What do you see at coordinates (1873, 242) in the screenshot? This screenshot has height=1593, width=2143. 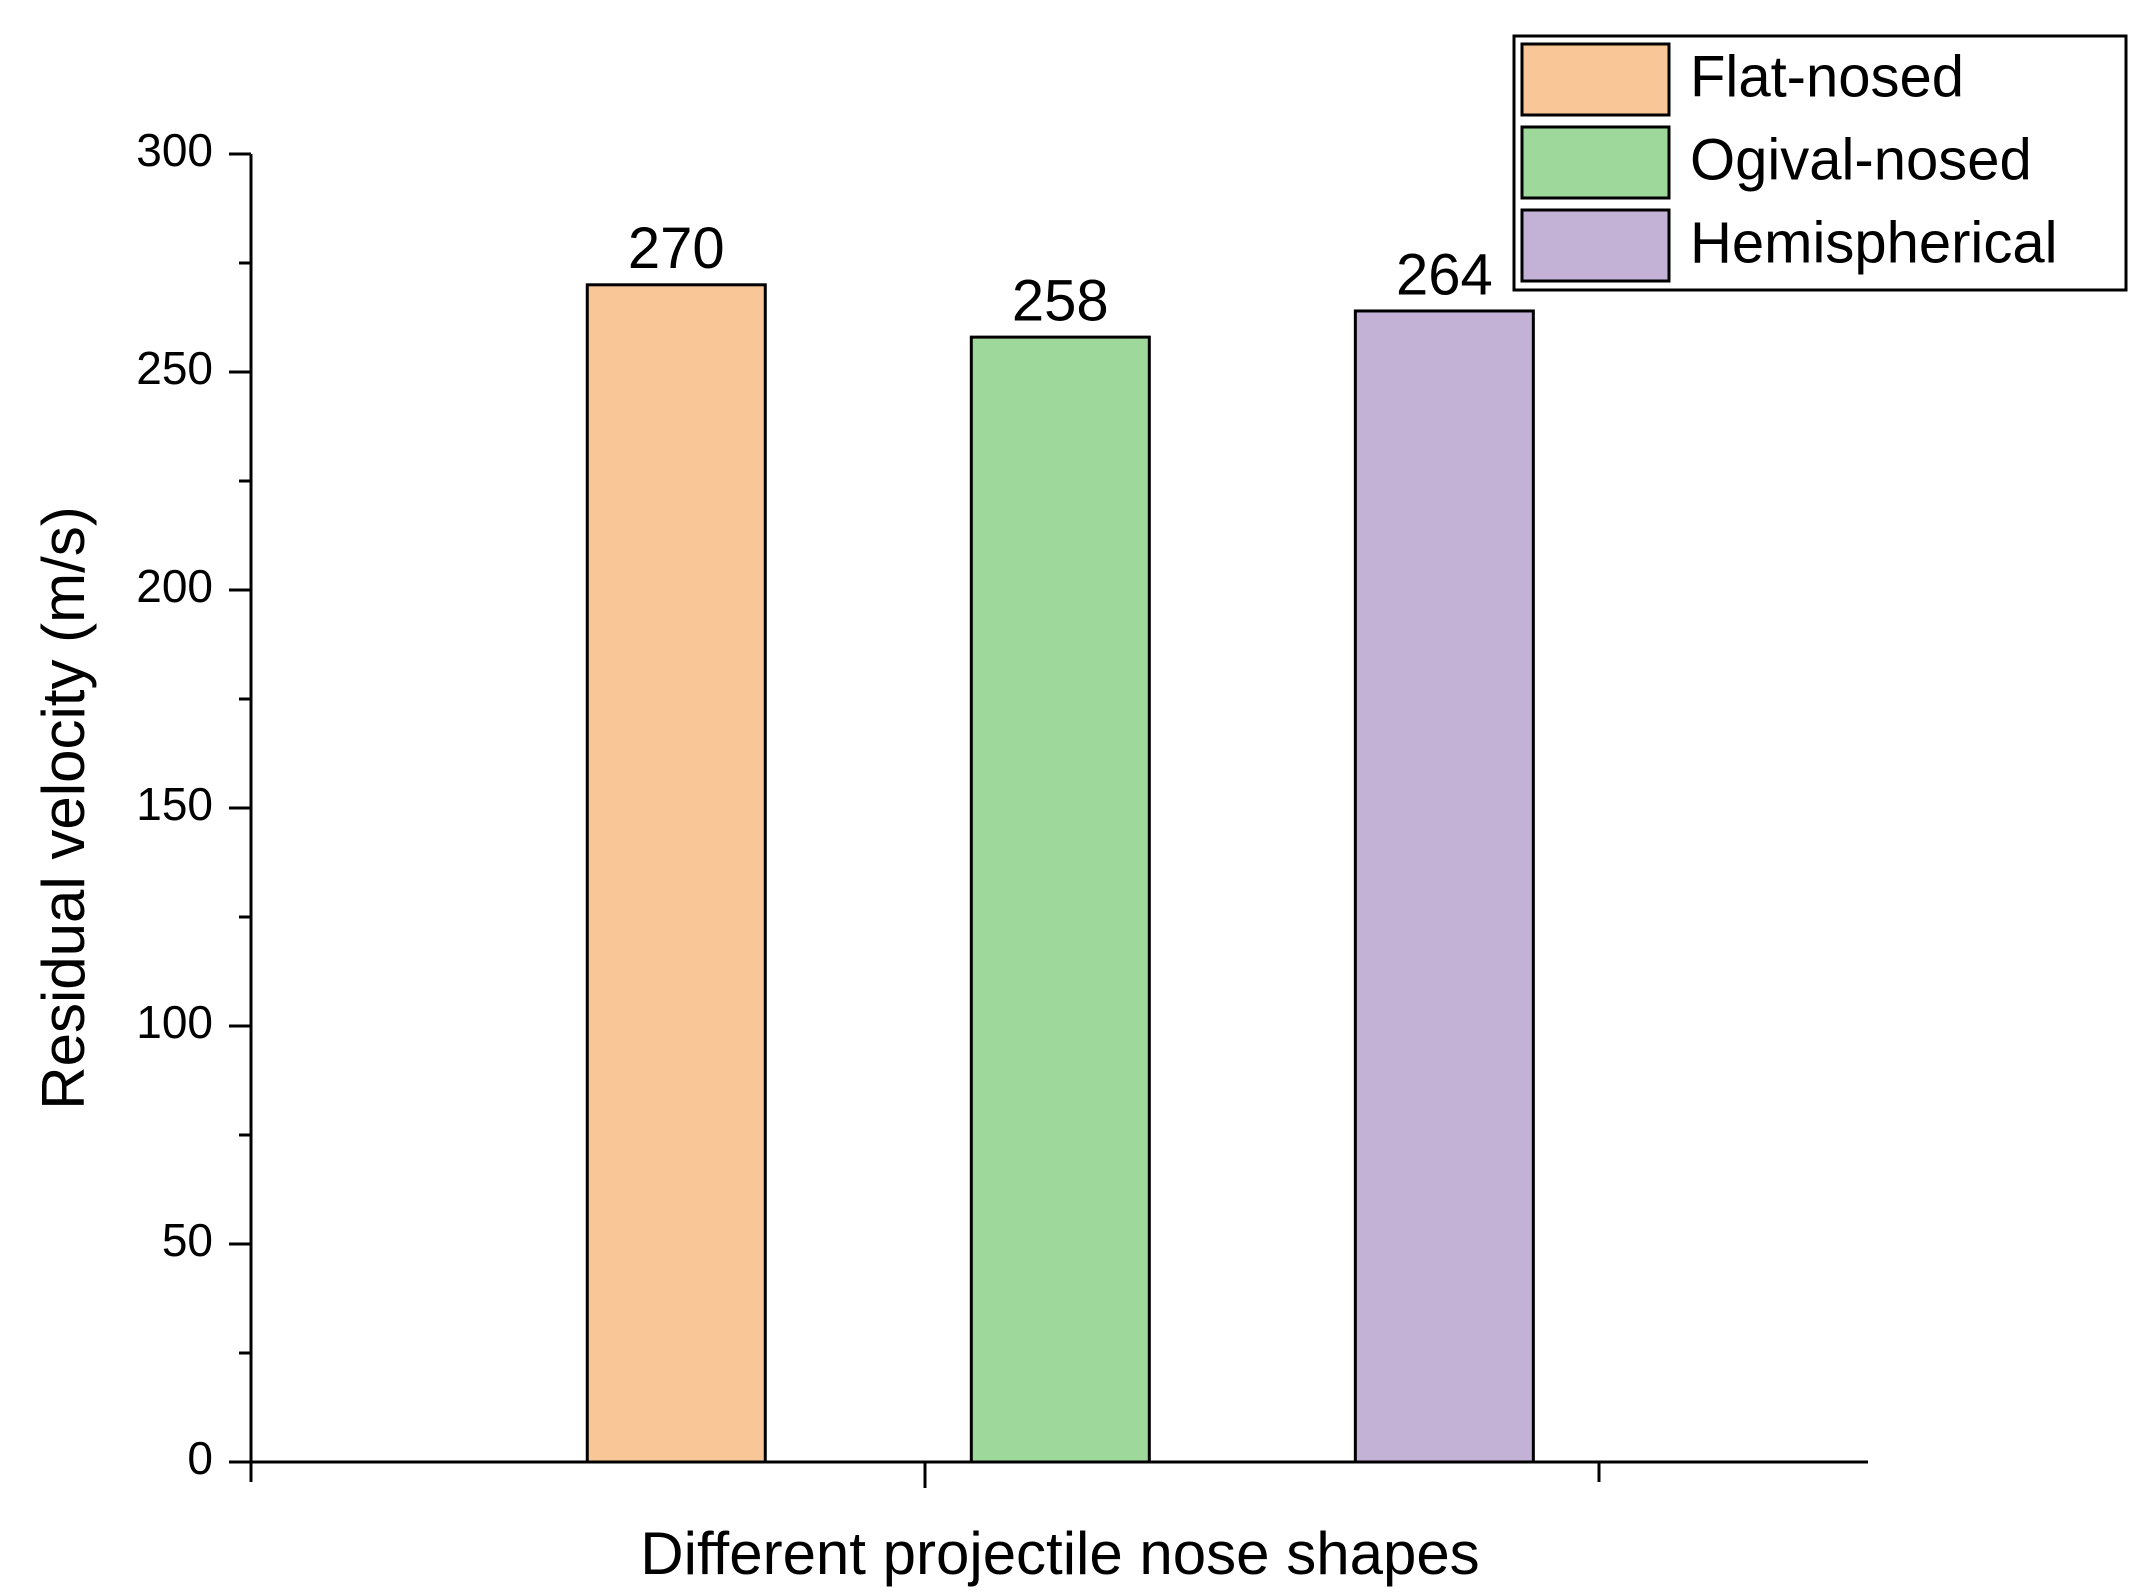 I see `legend-label: Hemispherical` at bounding box center [1873, 242].